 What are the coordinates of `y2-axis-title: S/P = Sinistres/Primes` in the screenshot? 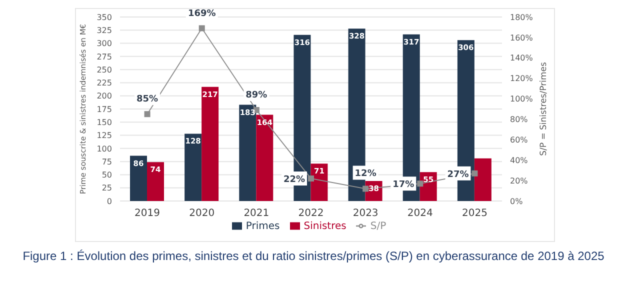 It's located at (544, 109).